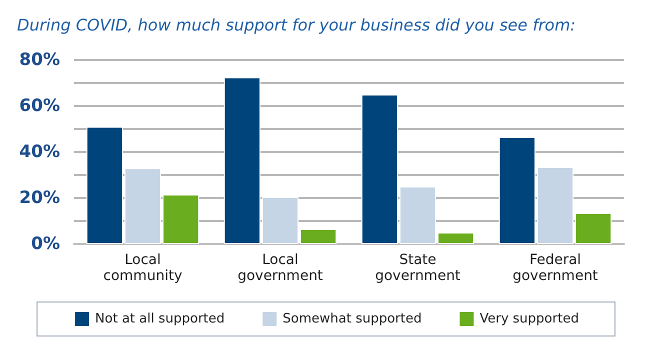  Describe the element at coordinates (39, 152) in the screenshot. I see `y-tick-label: 40%` at that location.